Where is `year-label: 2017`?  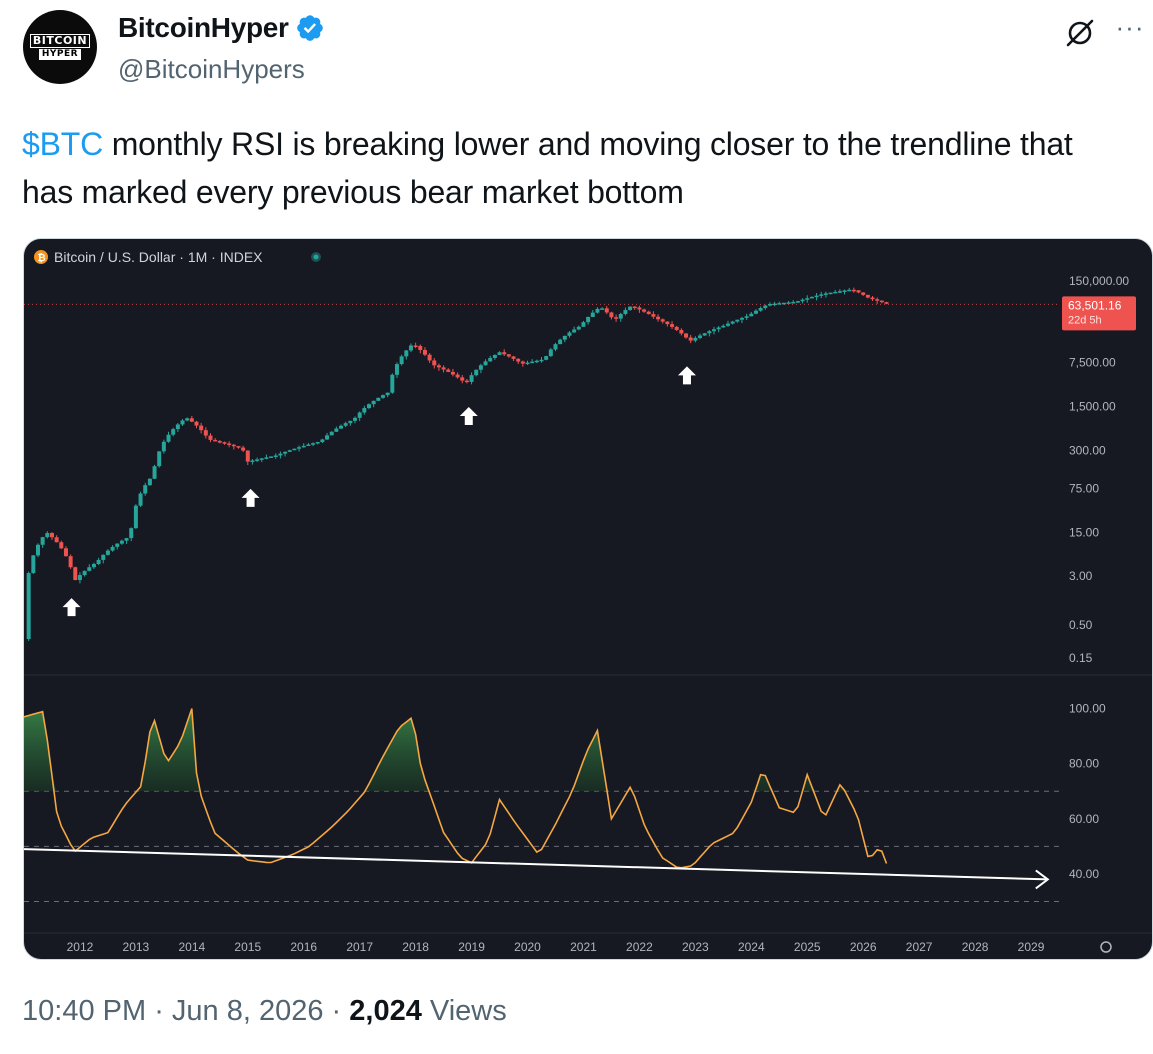
year-label: 2017 is located at coordinates (359, 947).